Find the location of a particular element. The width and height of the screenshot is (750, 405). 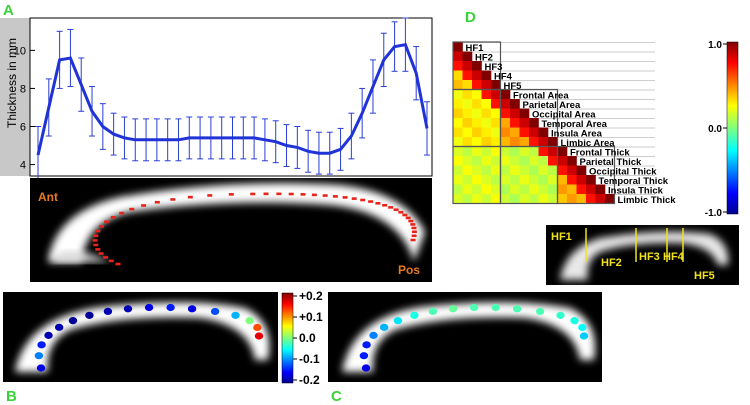

hf-label: HF5 is located at coordinates (704, 276).